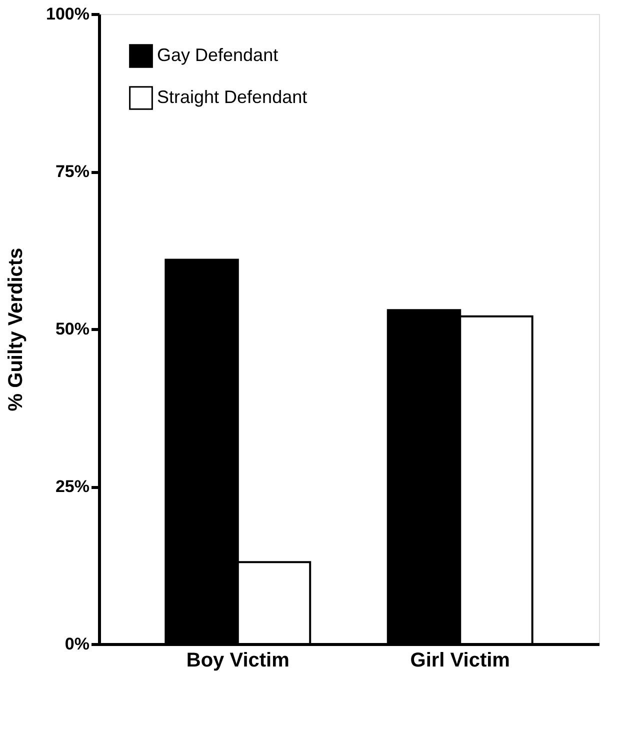 The width and height of the screenshot is (638, 739). I want to click on y-tick-label: 0%, so click(77, 644).